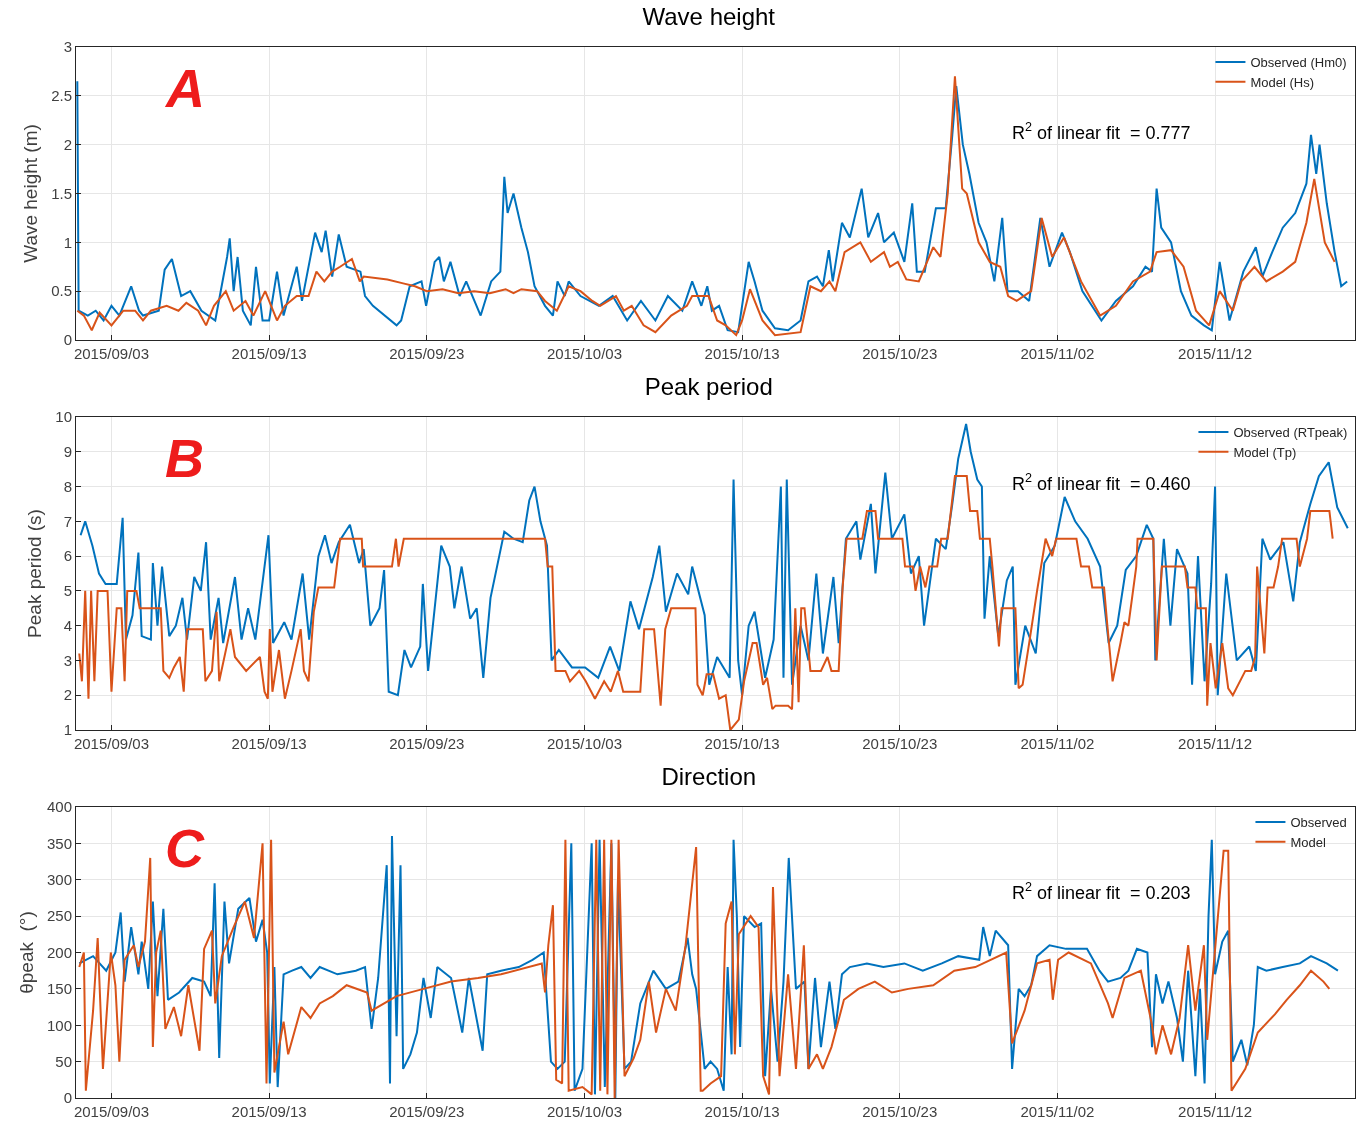  I want to click on annotation: R$^{2}$ of linear fit = 0.460, so click(1101, 482).